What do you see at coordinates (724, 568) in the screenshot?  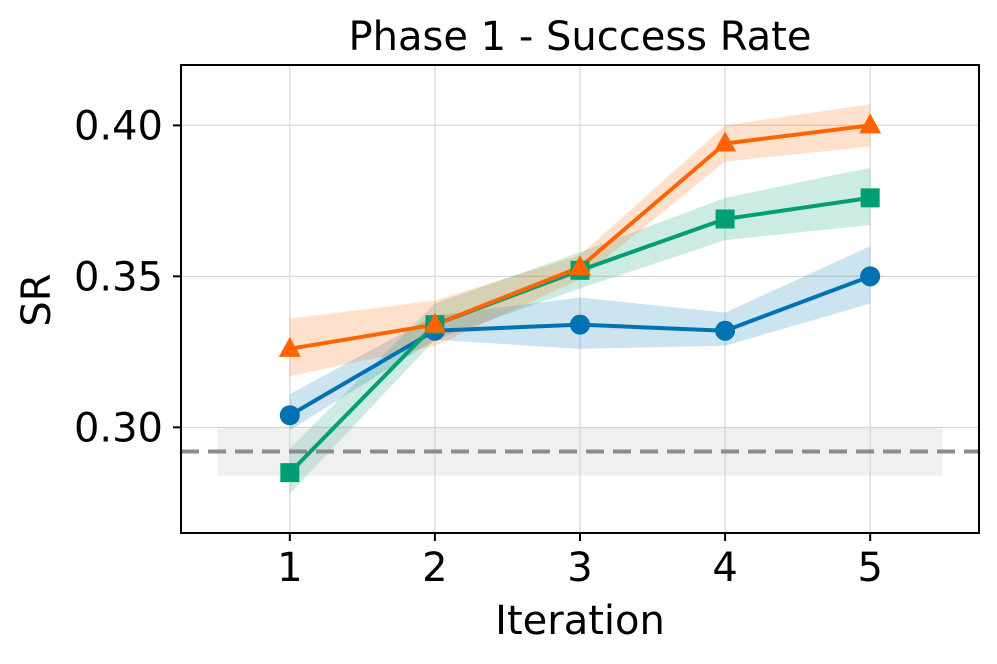 I see `x-tick-label: 4` at bounding box center [724, 568].